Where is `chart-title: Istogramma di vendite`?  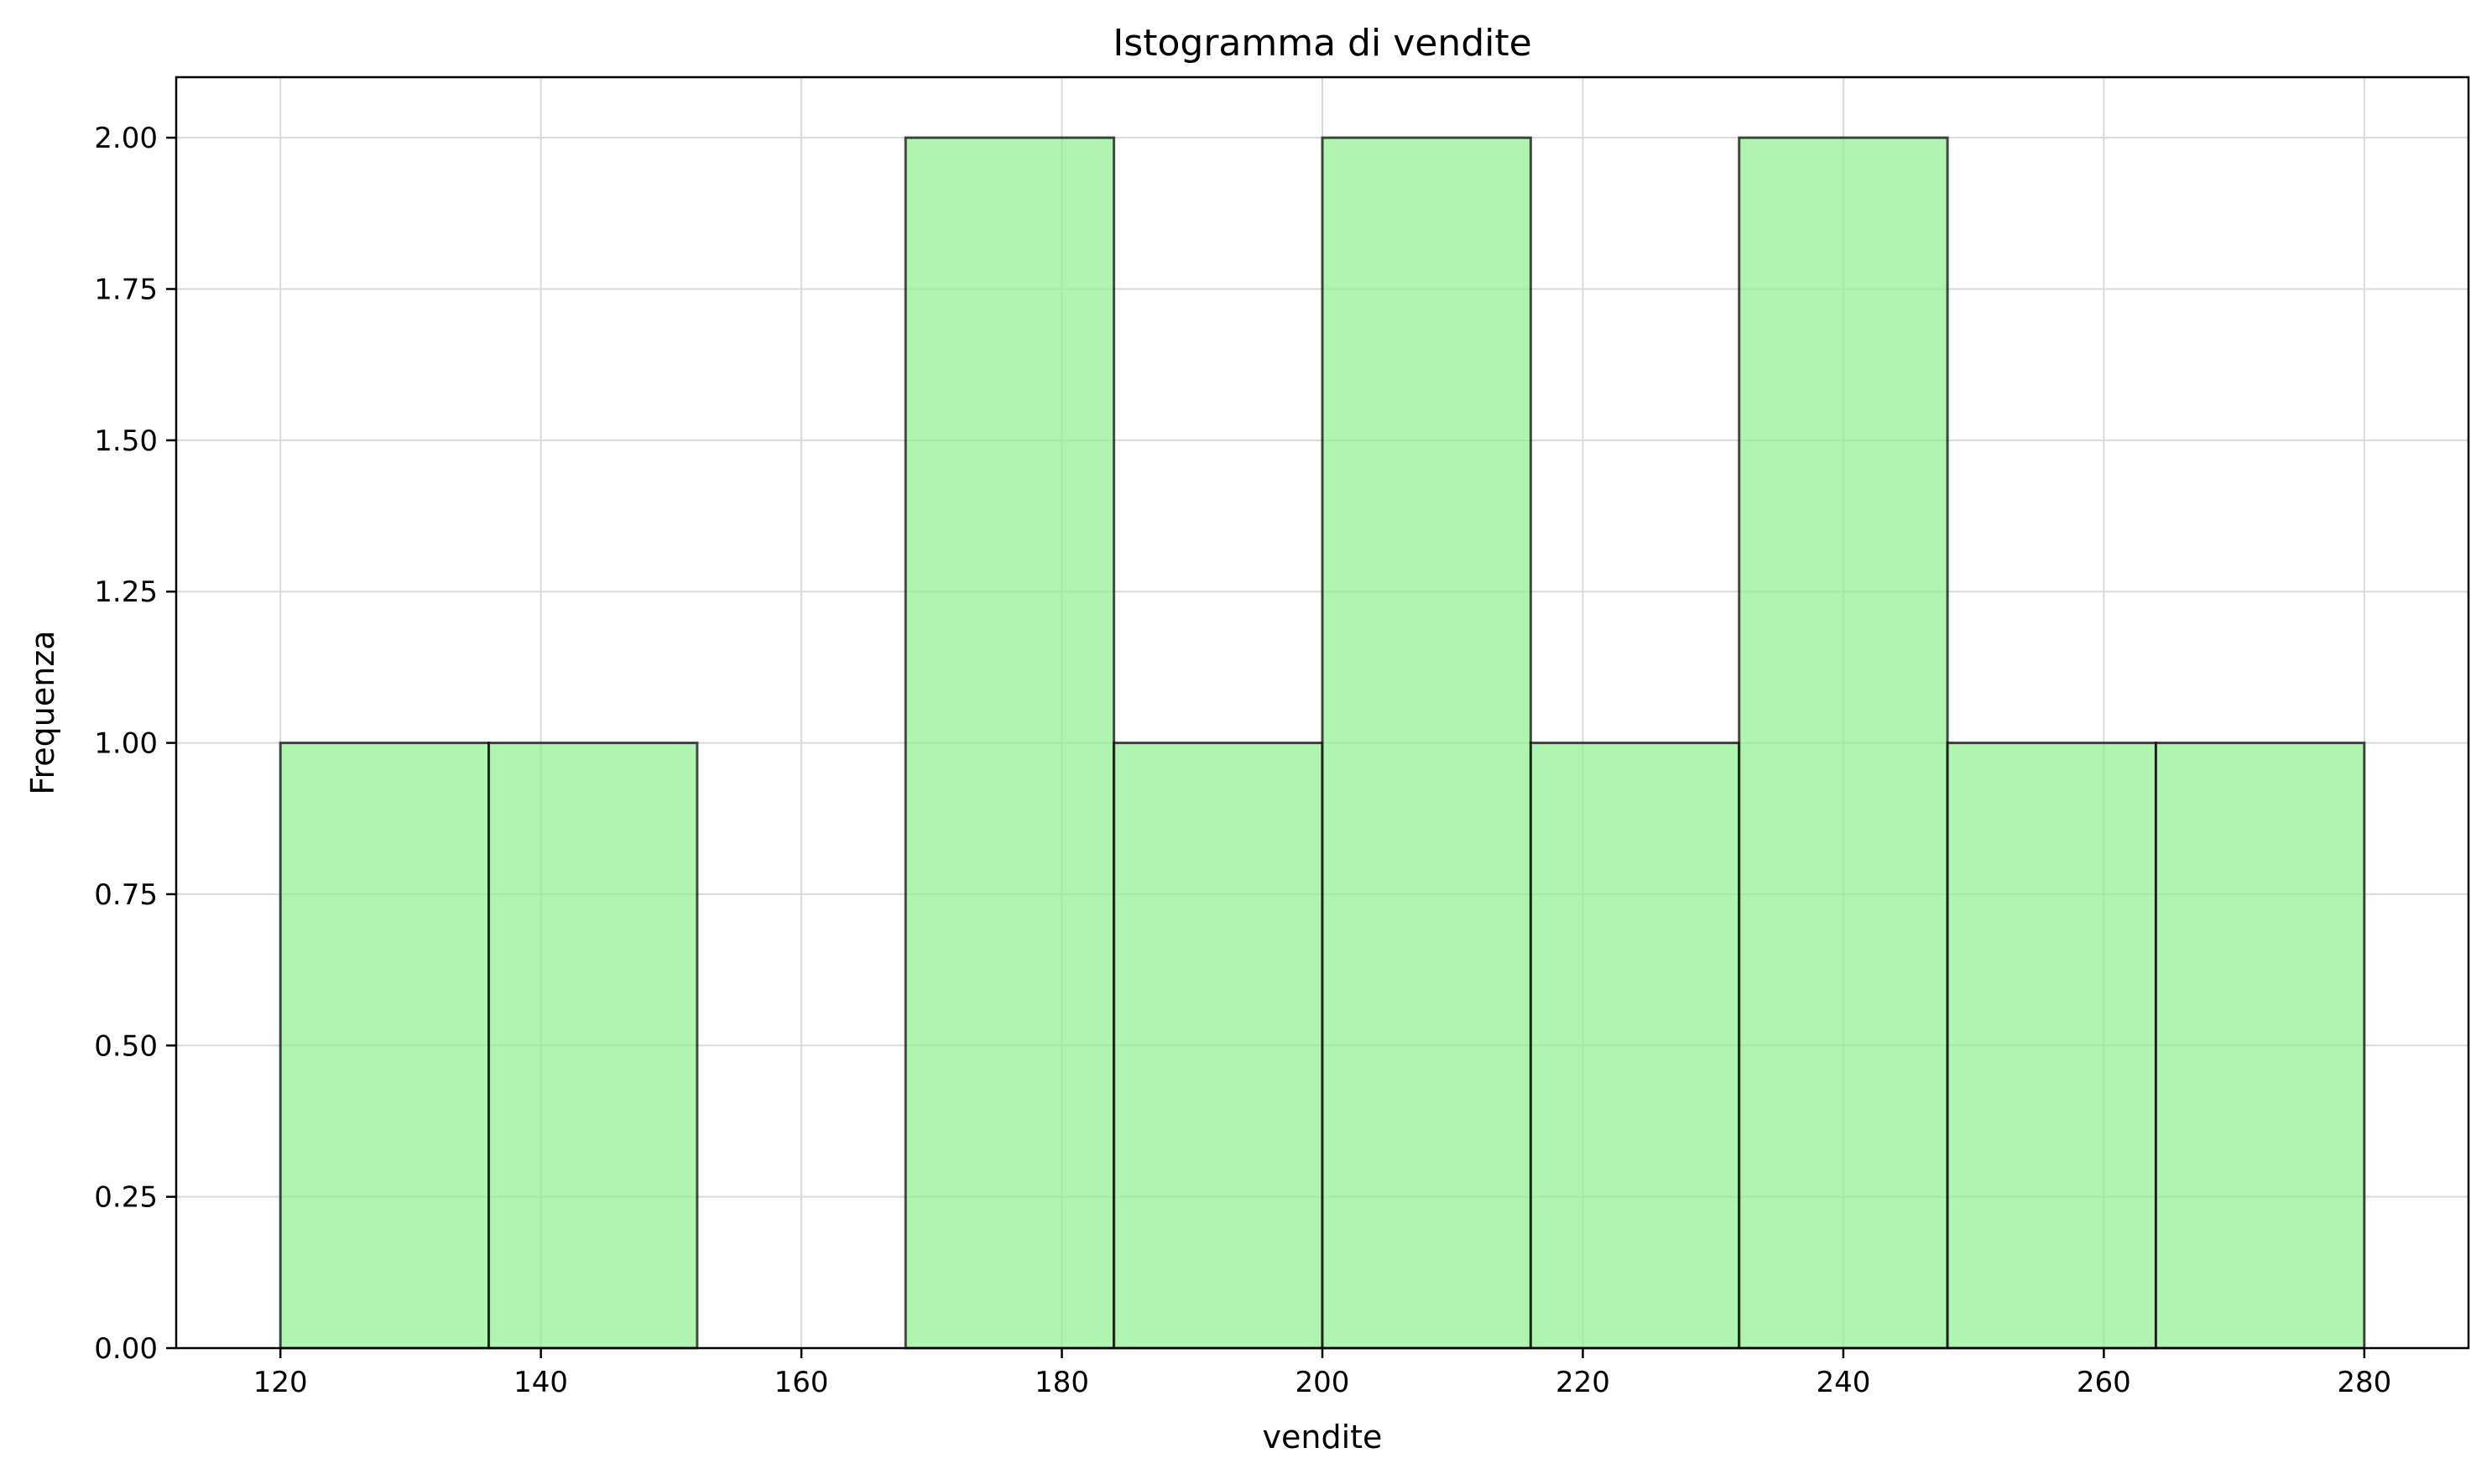 chart-title: Istogramma di vendite is located at coordinates (1322, 43).